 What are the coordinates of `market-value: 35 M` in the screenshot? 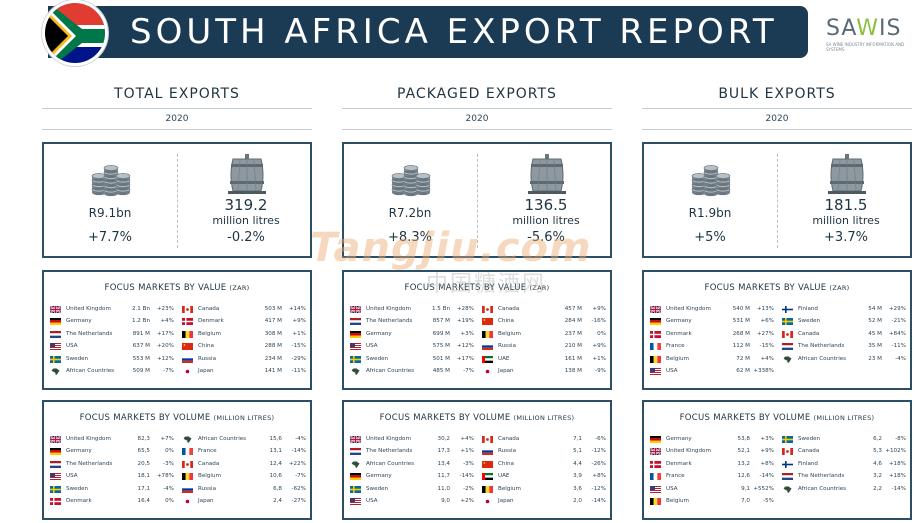 It's located at (875, 346).